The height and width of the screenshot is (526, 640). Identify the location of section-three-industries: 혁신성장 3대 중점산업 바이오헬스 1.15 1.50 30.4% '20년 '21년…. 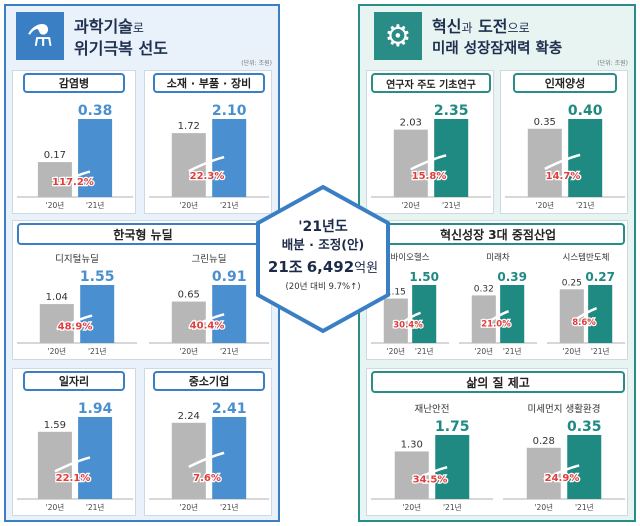
(497, 290).